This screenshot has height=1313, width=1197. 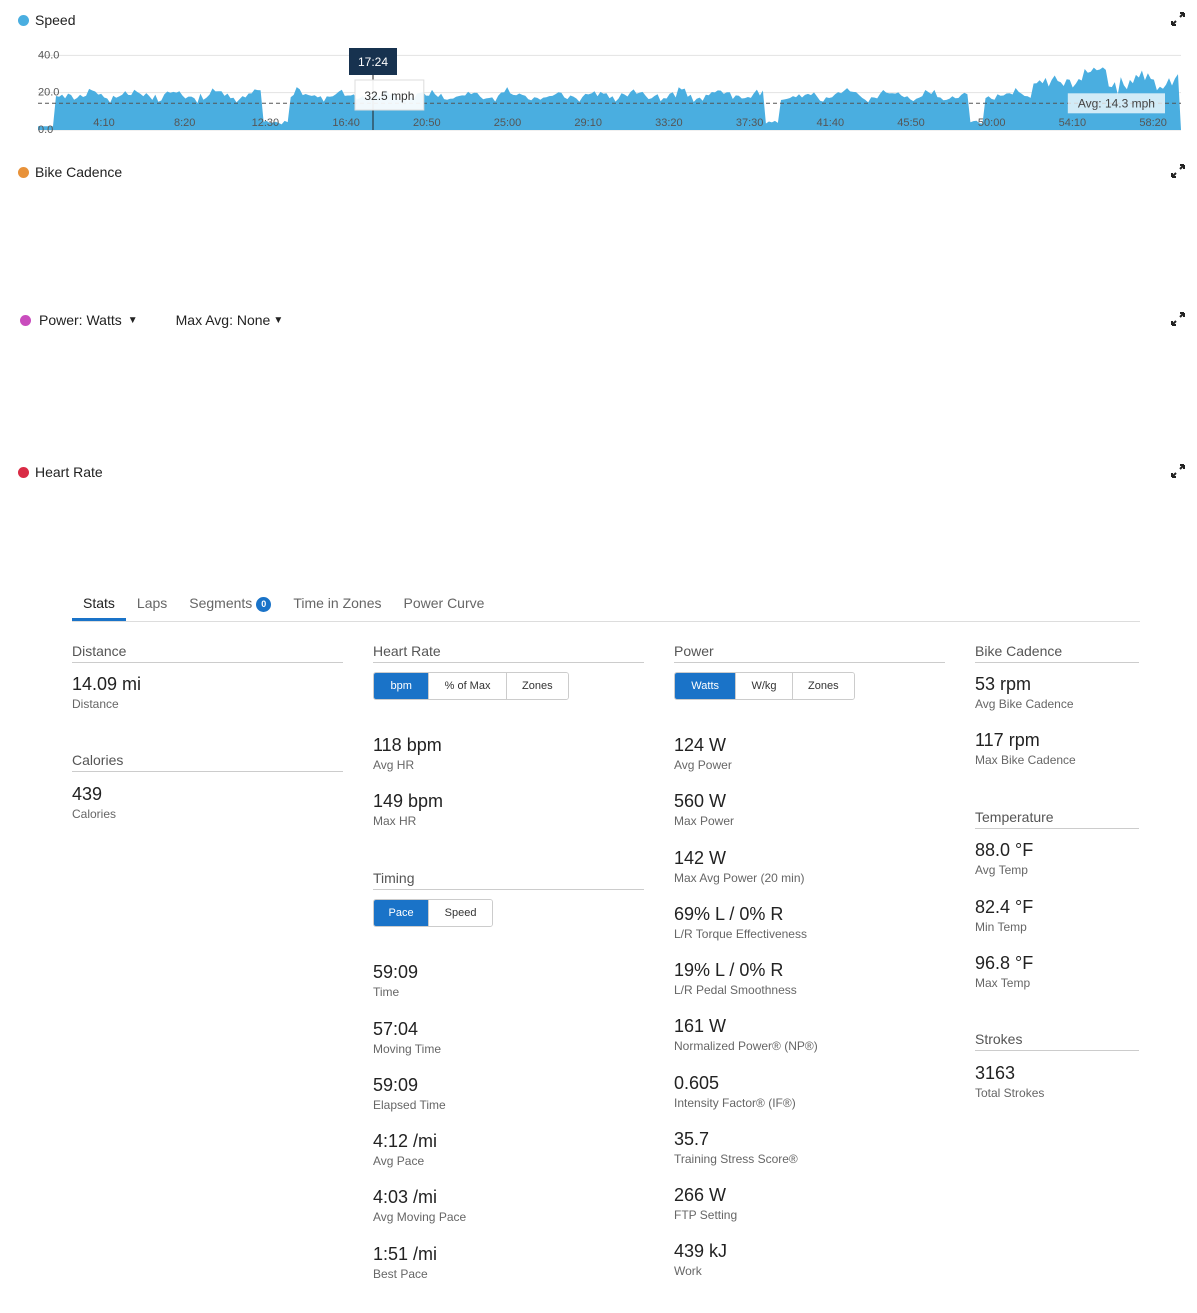 I want to click on tab-stats: Stats, so click(x=99, y=605).